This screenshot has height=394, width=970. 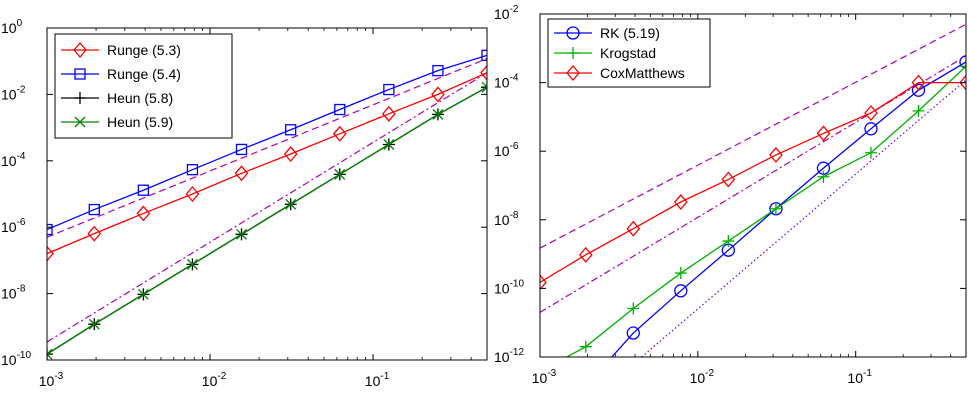 I want to click on y-tick-label-4: 10⁻⁸, so click(x=13, y=293).